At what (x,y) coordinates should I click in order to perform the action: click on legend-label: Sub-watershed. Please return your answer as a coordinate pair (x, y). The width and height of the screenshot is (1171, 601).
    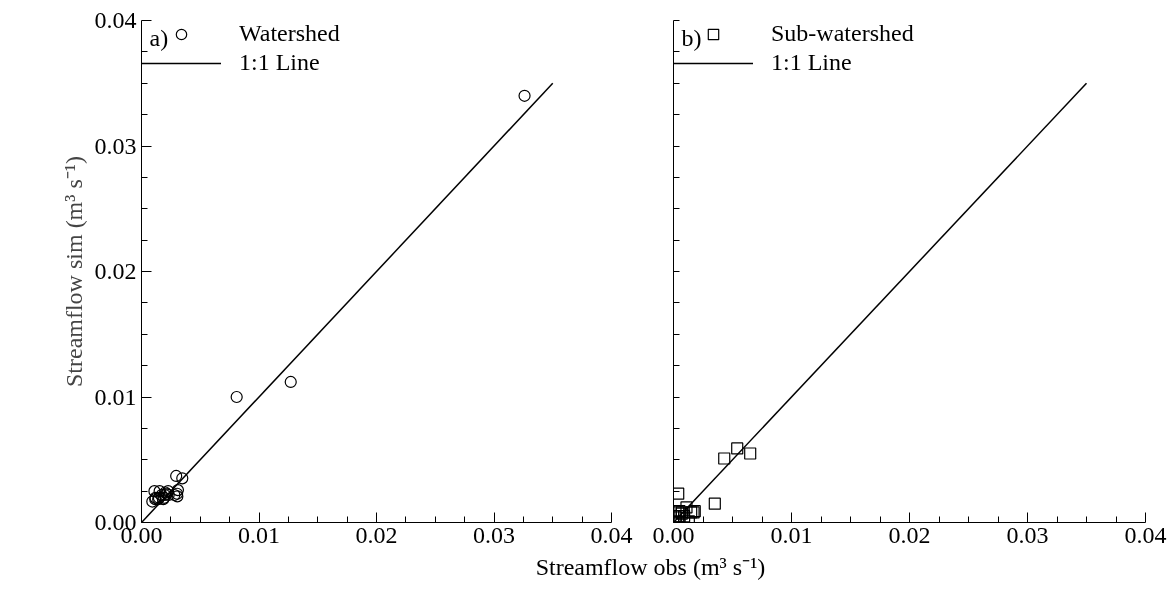
    Looking at the image, I should click on (842, 33).